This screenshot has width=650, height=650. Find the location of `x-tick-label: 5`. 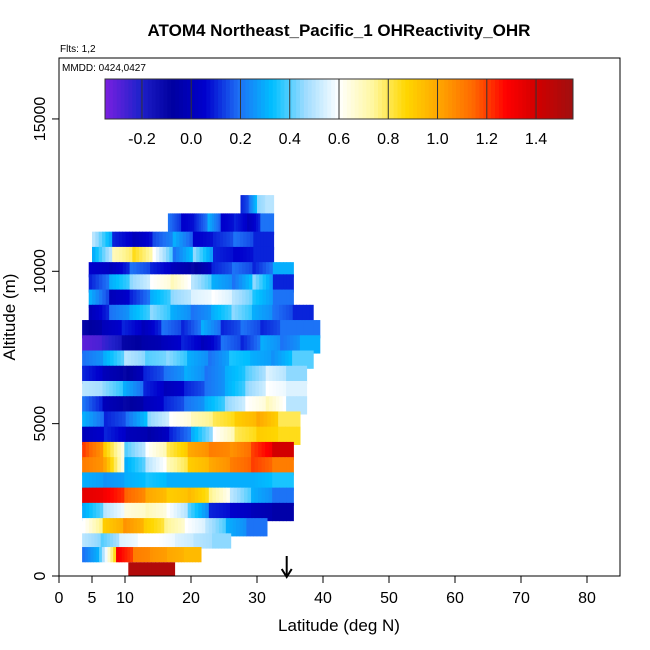

x-tick-label: 5 is located at coordinates (92, 598).